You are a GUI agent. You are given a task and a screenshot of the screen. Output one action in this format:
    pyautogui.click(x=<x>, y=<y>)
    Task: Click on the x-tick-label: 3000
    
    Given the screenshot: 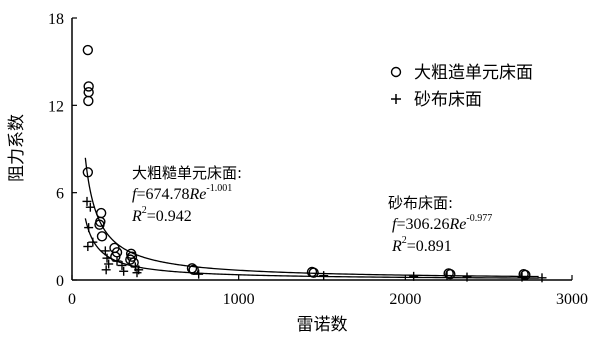 What is the action you would take?
    pyautogui.click(x=572, y=299)
    